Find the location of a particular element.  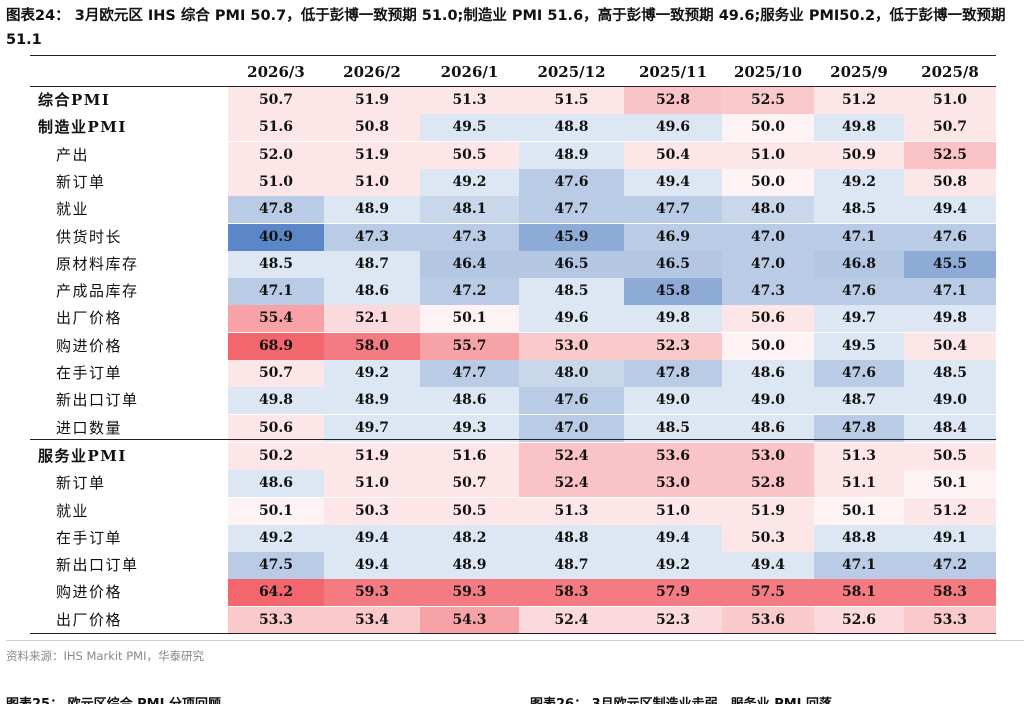

table-cell: 55.7 is located at coordinates (469, 346).